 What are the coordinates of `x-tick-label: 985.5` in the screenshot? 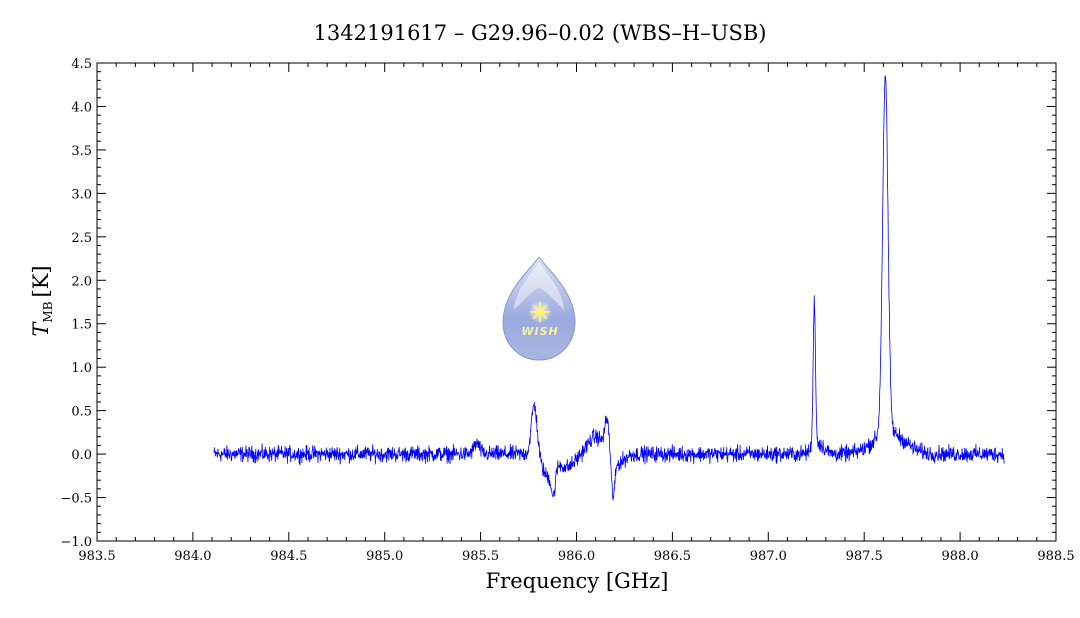 It's located at (480, 556).